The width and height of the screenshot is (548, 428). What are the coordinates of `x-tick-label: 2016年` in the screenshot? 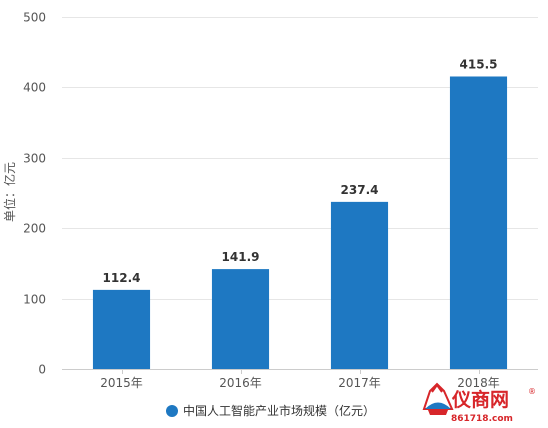 It's located at (240, 383).